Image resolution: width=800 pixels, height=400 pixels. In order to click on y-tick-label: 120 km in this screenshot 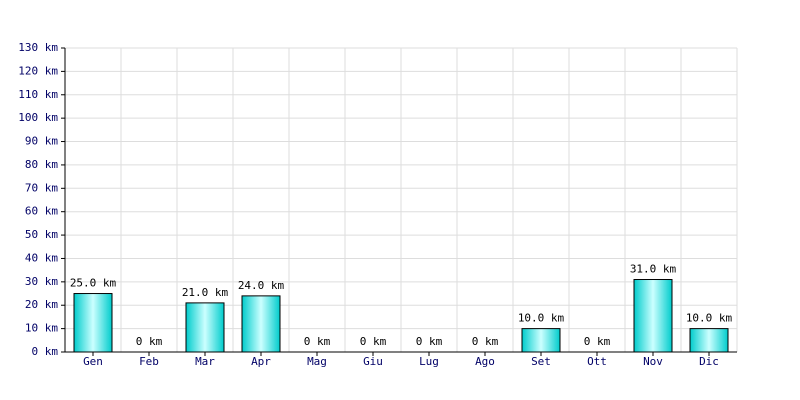, I will do `click(38, 70)`.